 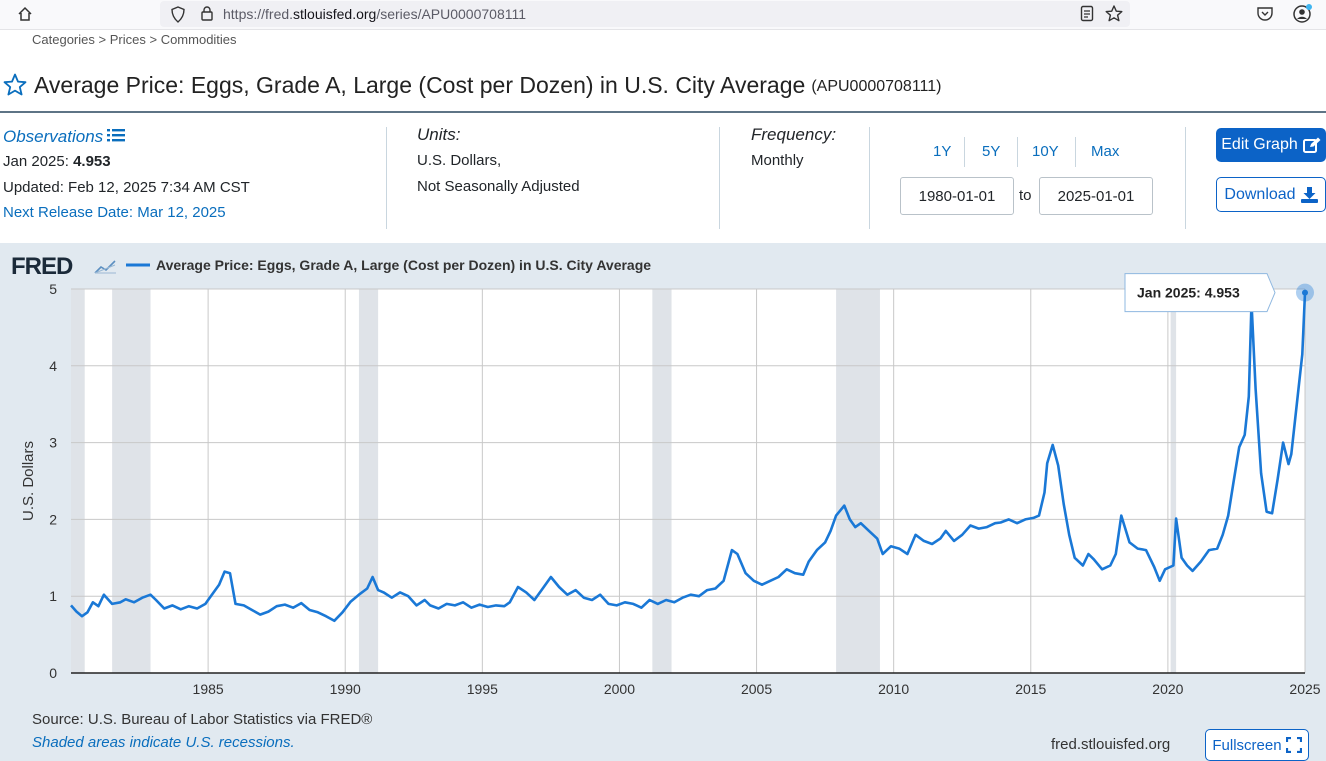 What do you see at coordinates (1188, 293) in the screenshot?
I see `tooltip-text: Jan 2025: 4.953` at bounding box center [1188, 293].